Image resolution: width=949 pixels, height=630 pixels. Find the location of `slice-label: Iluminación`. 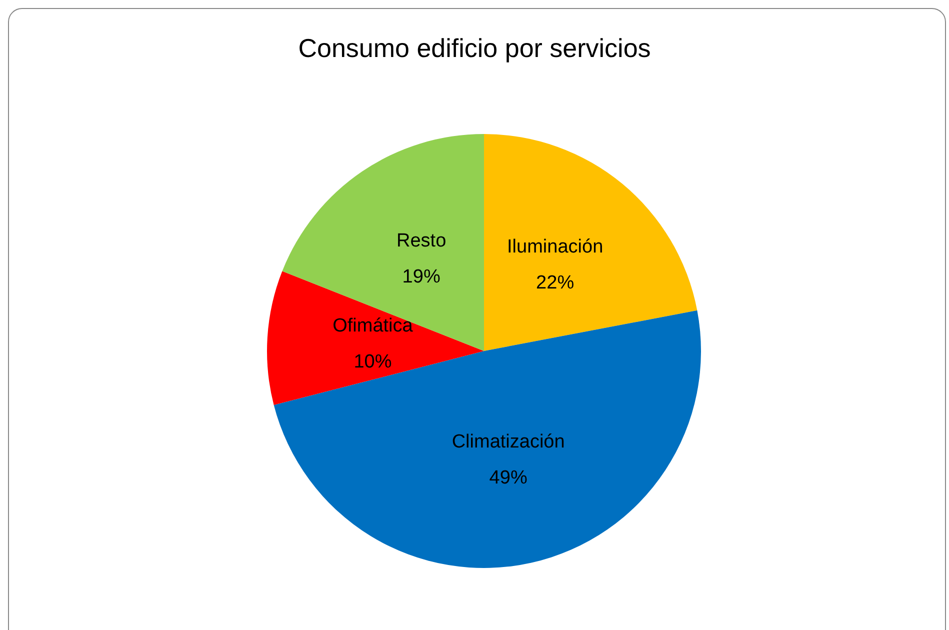

slice-label: Iluminación is located at coordinates (555, 247).